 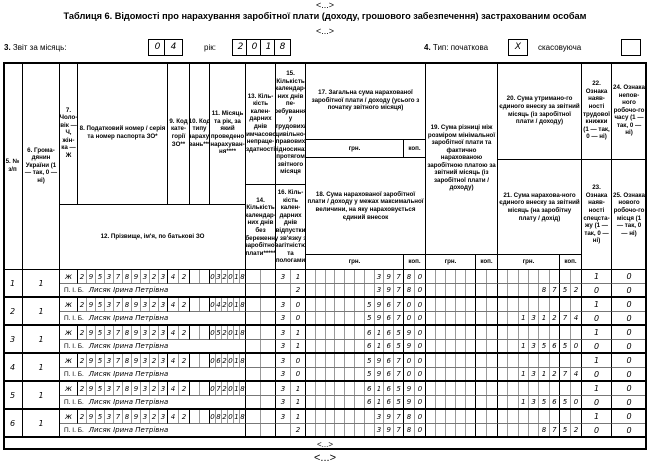 What do you see at coordinates (13, 396) in the screenshot?
I see `row-number: 5` at bounding box center [13, 396].